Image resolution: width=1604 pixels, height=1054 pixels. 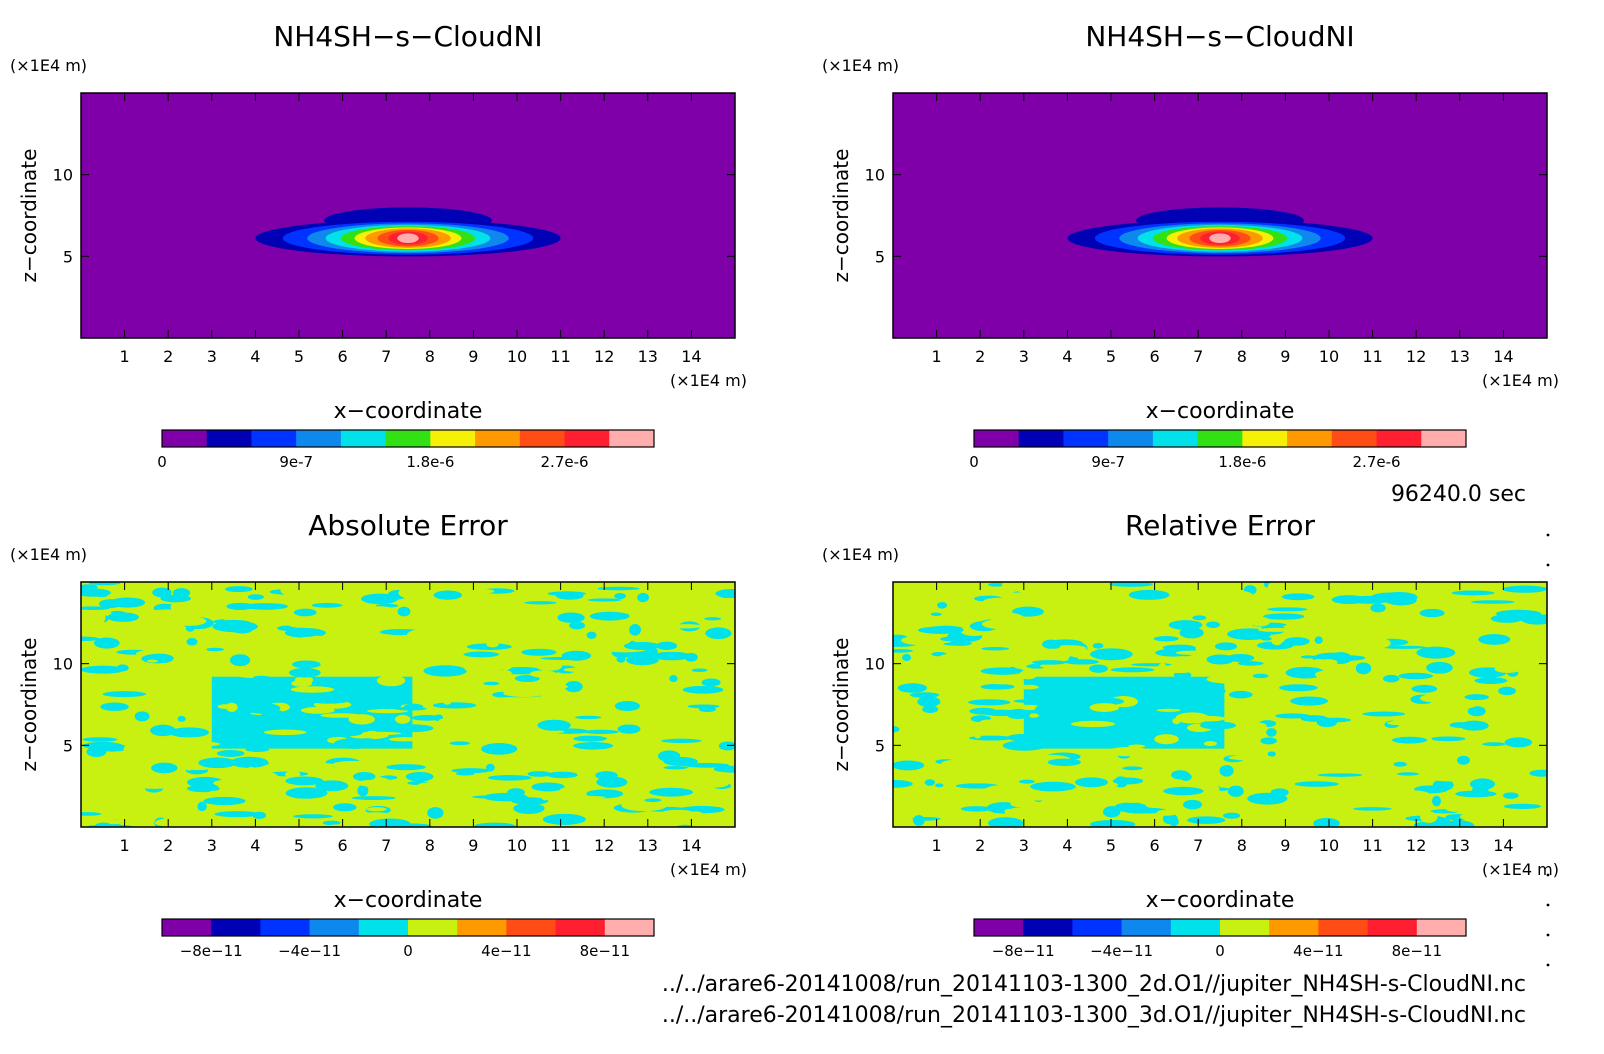 What do you see at coordinates (1220, 900) in the screenshot?
I see `x-axis-label: x−coordinate` at bounding box center [1220, 900].